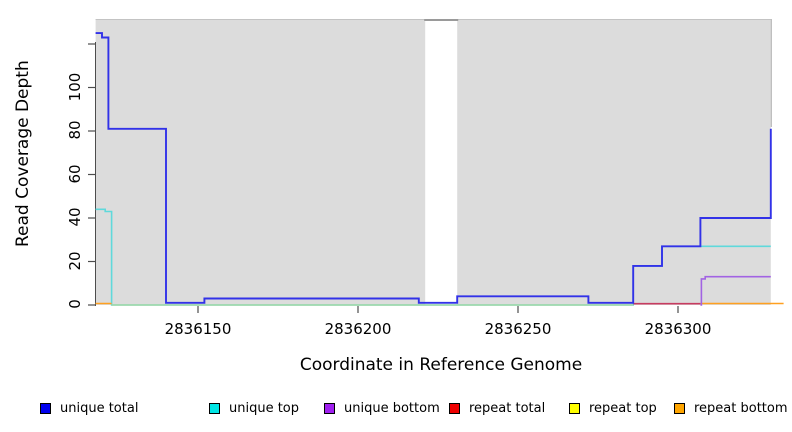 The width and height of the screenshot is (792, 432). What do you see at coordinates (75, 304) in the screenshot?
I see `y-tick-label: 0` at bounding box center [75, 304].